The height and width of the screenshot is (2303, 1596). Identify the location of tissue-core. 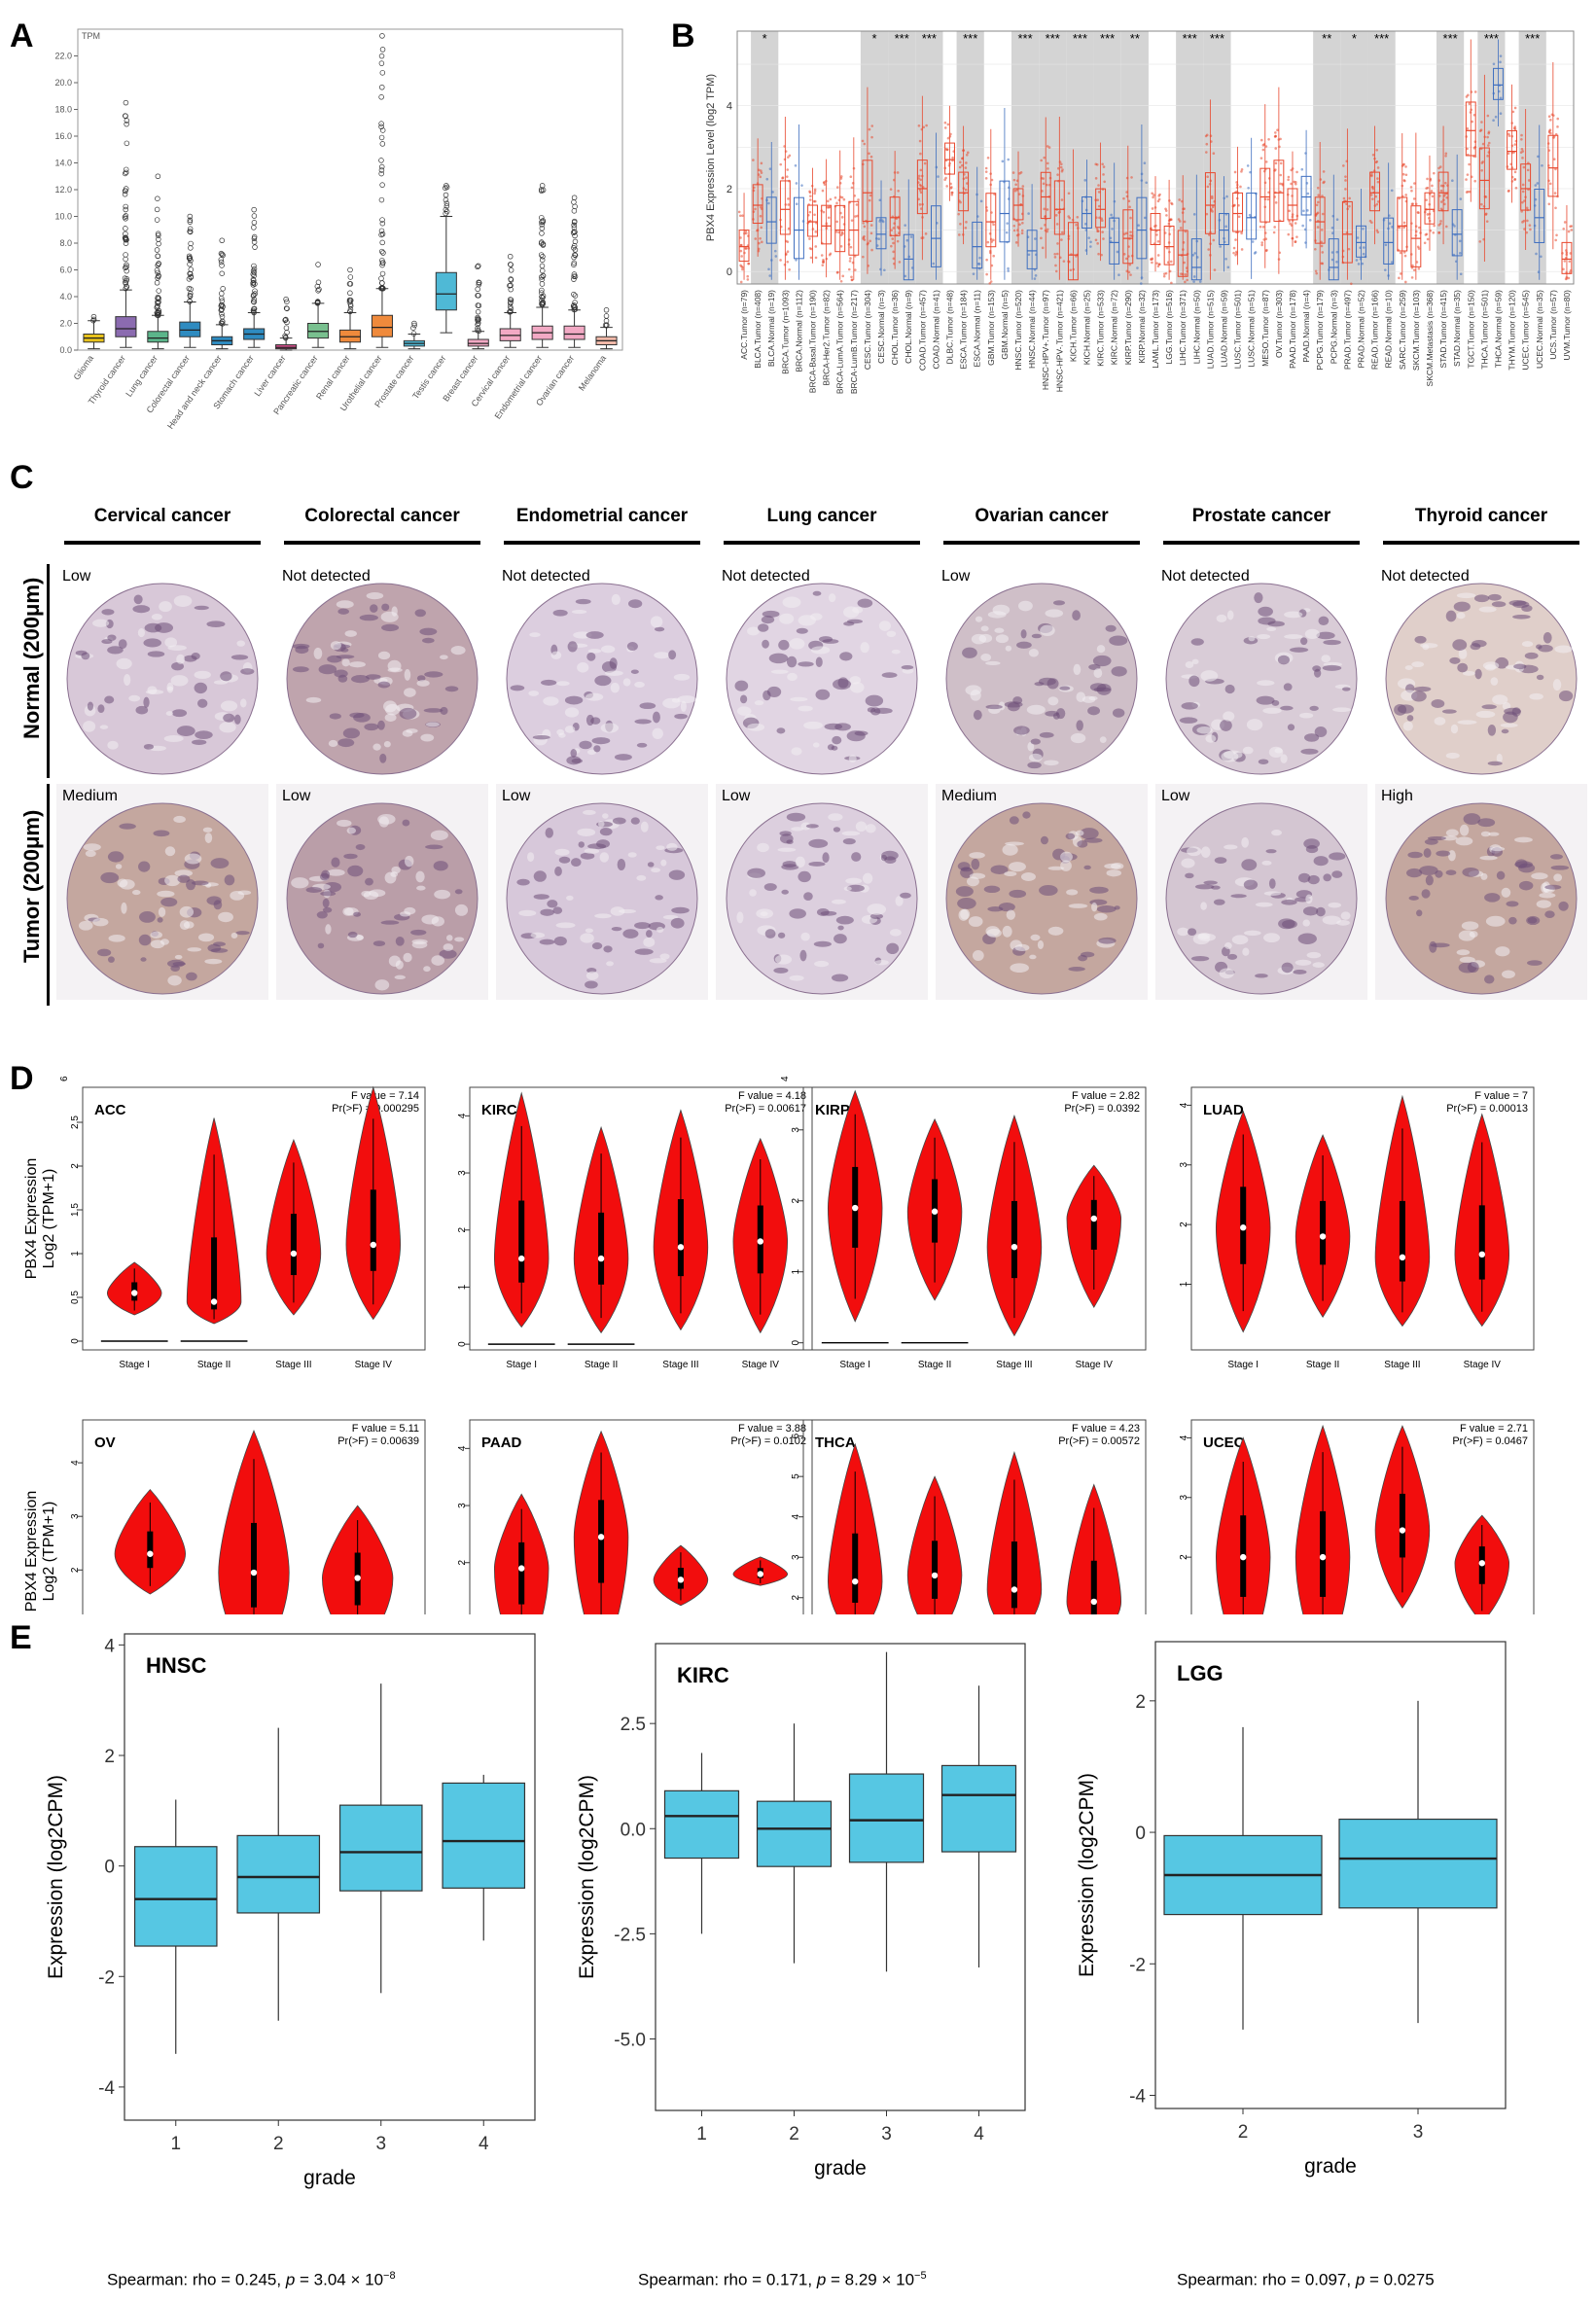
(1482, 679).